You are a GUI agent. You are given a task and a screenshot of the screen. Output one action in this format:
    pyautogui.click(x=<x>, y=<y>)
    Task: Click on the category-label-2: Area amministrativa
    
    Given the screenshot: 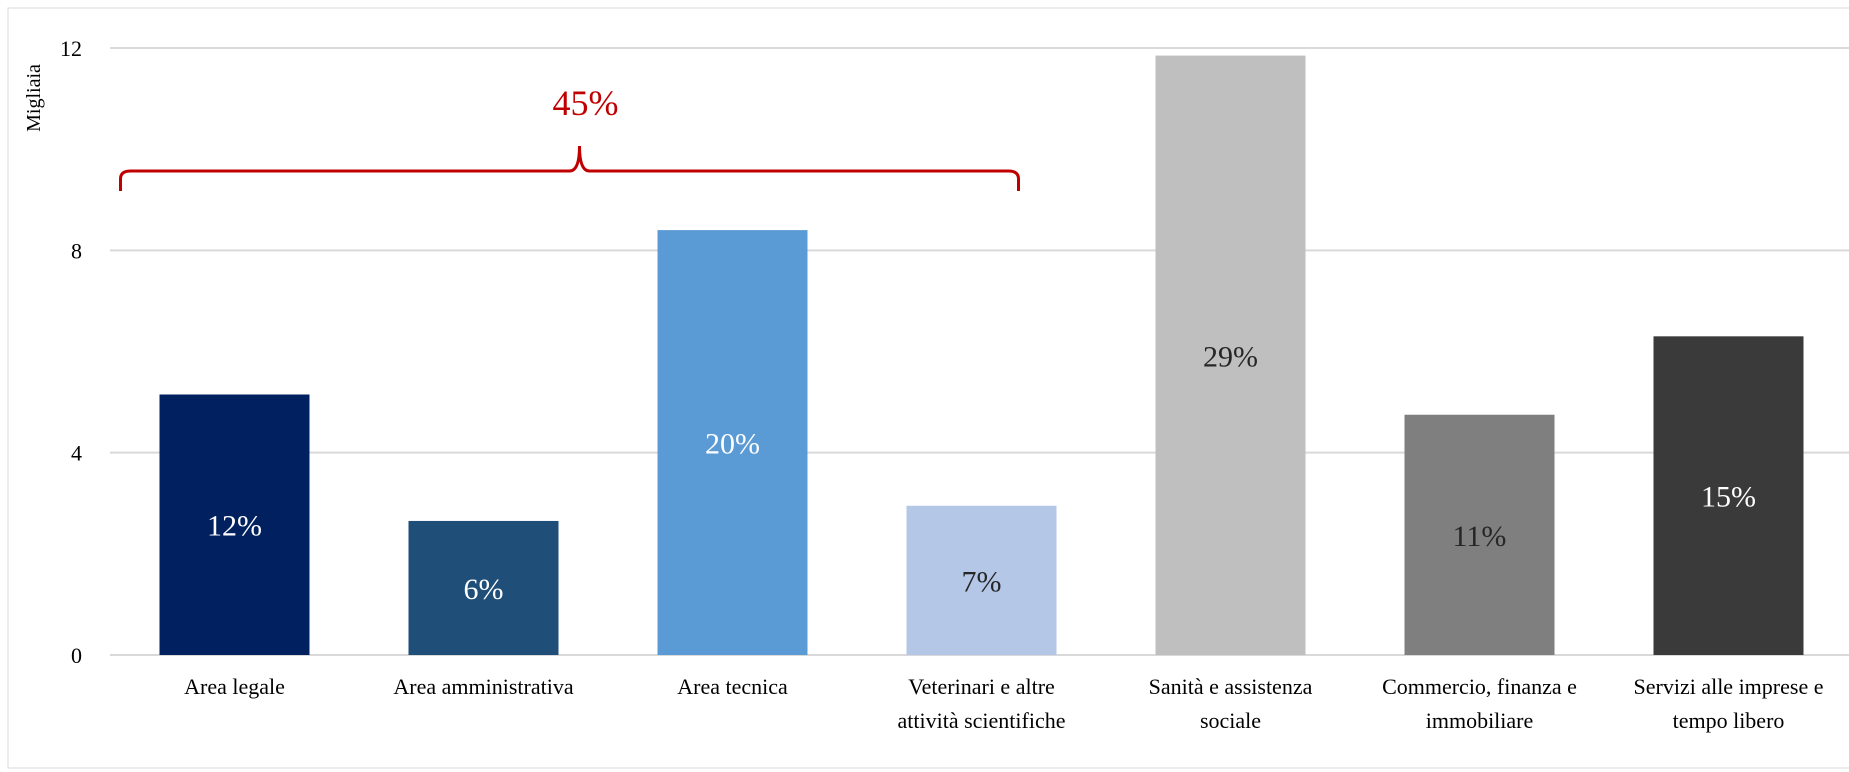 What is the action you would take?
    pyautogui.click(x=483, y=686)
    